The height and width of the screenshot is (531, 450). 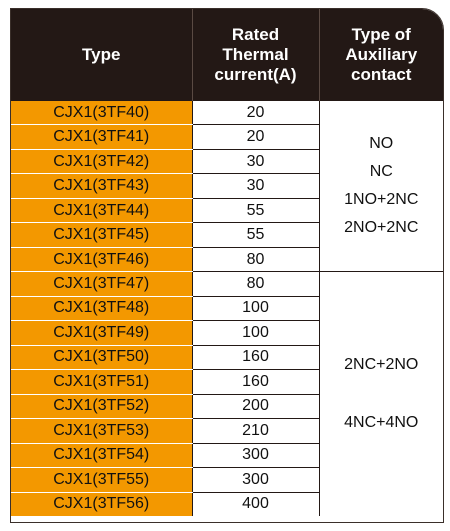 What do you see at coordinates (102, 186) in the screenshot?
I see `type-cell: CJX1(3TF43)` at bounding box center [102, 186].